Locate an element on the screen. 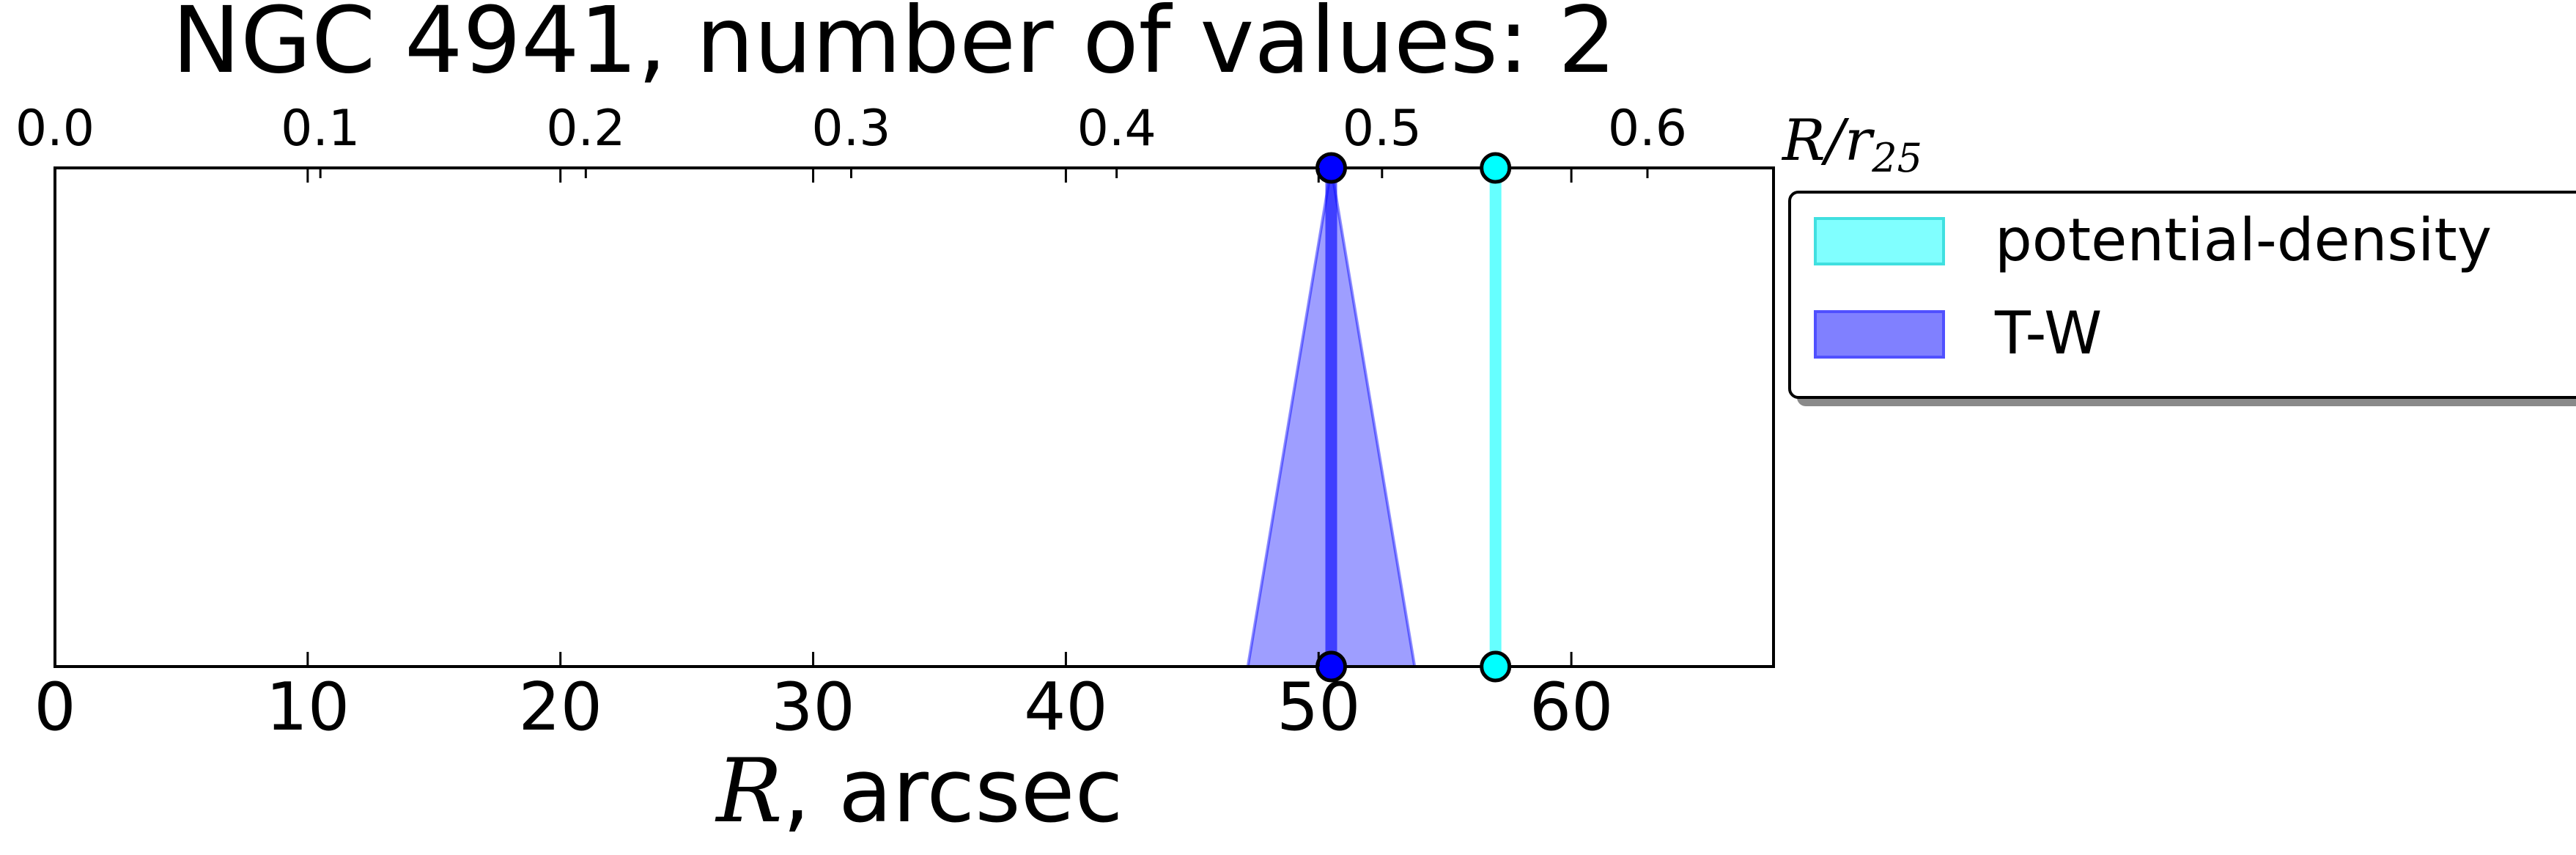 This screenshot has width=2576, height=855. legend-label-potential-density: potential-density is located at coordinates (2243, 240).